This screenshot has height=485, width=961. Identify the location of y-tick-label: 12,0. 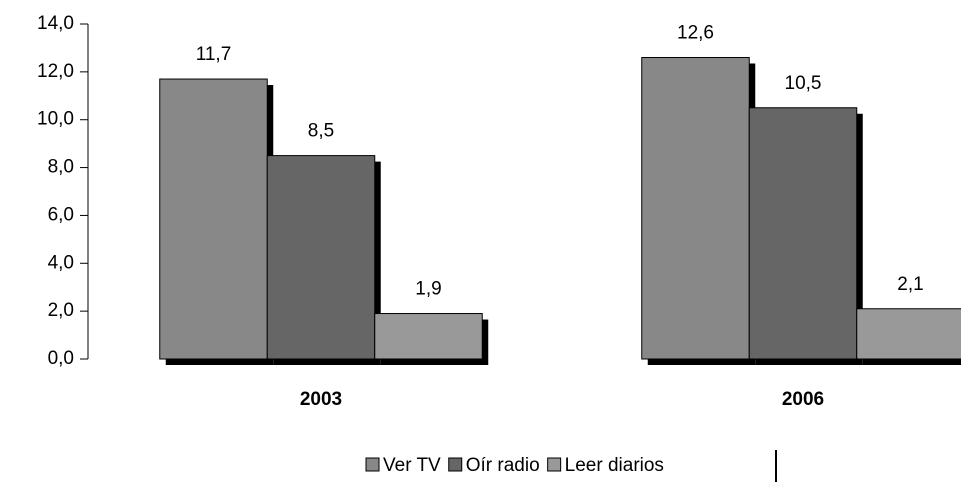
(55, 71).